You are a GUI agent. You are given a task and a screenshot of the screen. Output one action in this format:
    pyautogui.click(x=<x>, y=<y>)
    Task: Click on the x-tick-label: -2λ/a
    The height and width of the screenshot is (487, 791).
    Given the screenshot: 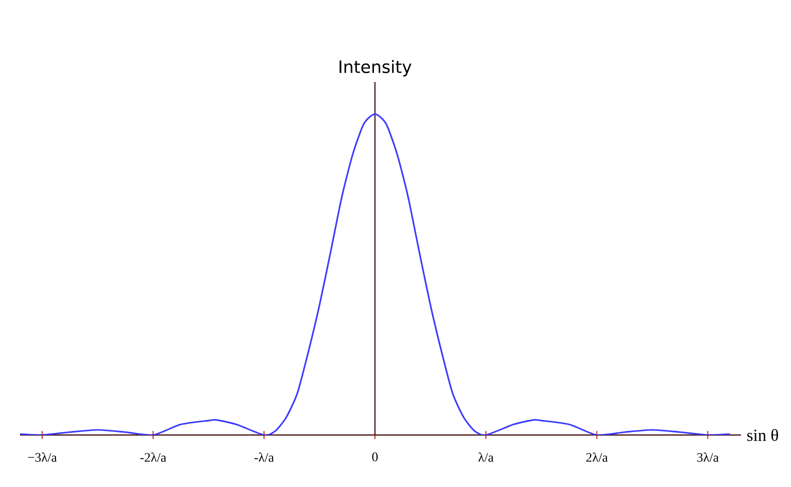 What is the action you would take?
    pyautogui.click(x=153, y=457)
    